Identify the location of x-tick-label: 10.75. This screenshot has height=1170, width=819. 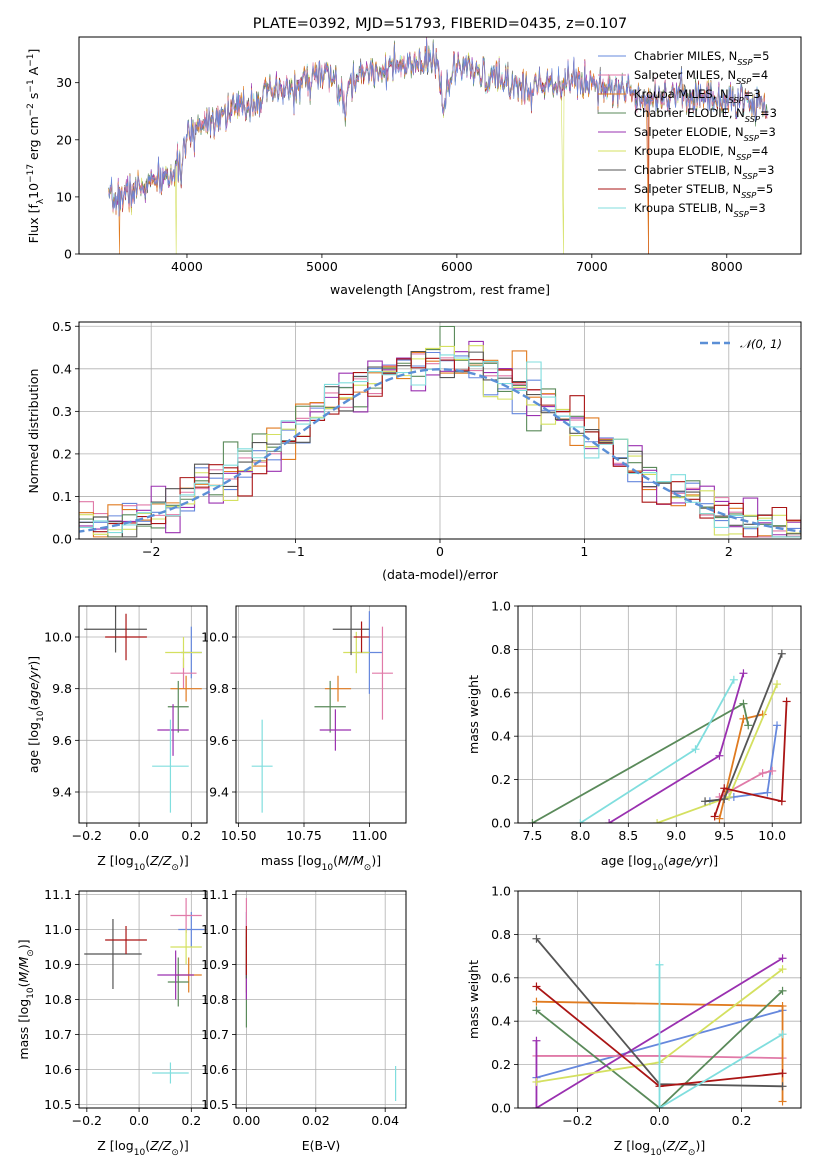
(304, 835).